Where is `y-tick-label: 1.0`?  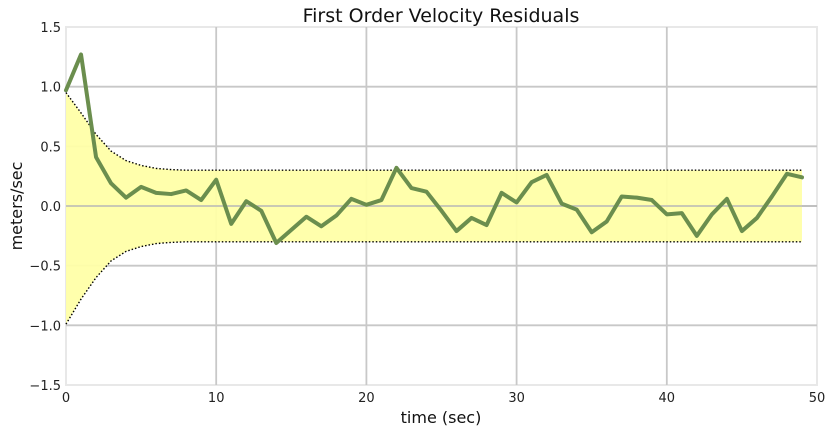
y-tick-label: 1.0 is located at coordinates (50, 88).